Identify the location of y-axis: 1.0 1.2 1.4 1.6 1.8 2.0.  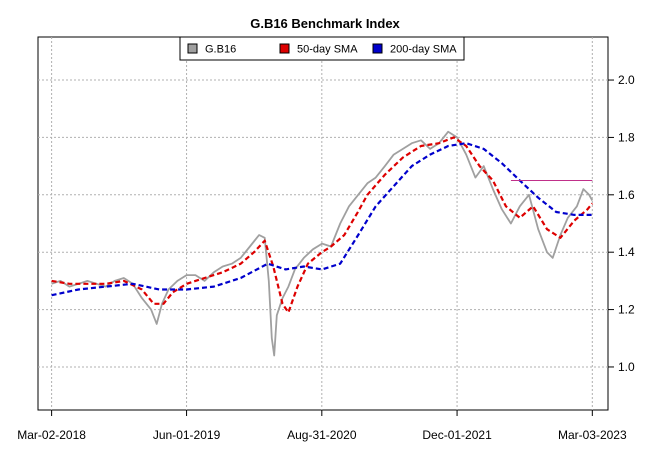
(621, 223).